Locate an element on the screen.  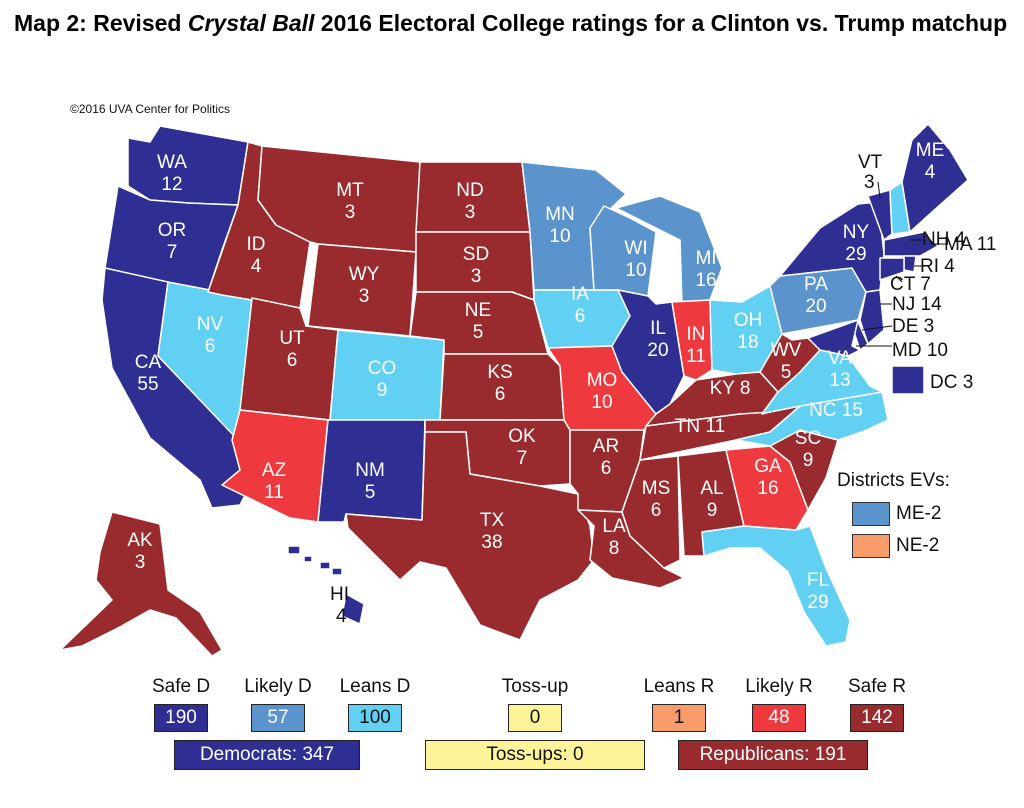
state-ma is located at coordinates (911, 244).